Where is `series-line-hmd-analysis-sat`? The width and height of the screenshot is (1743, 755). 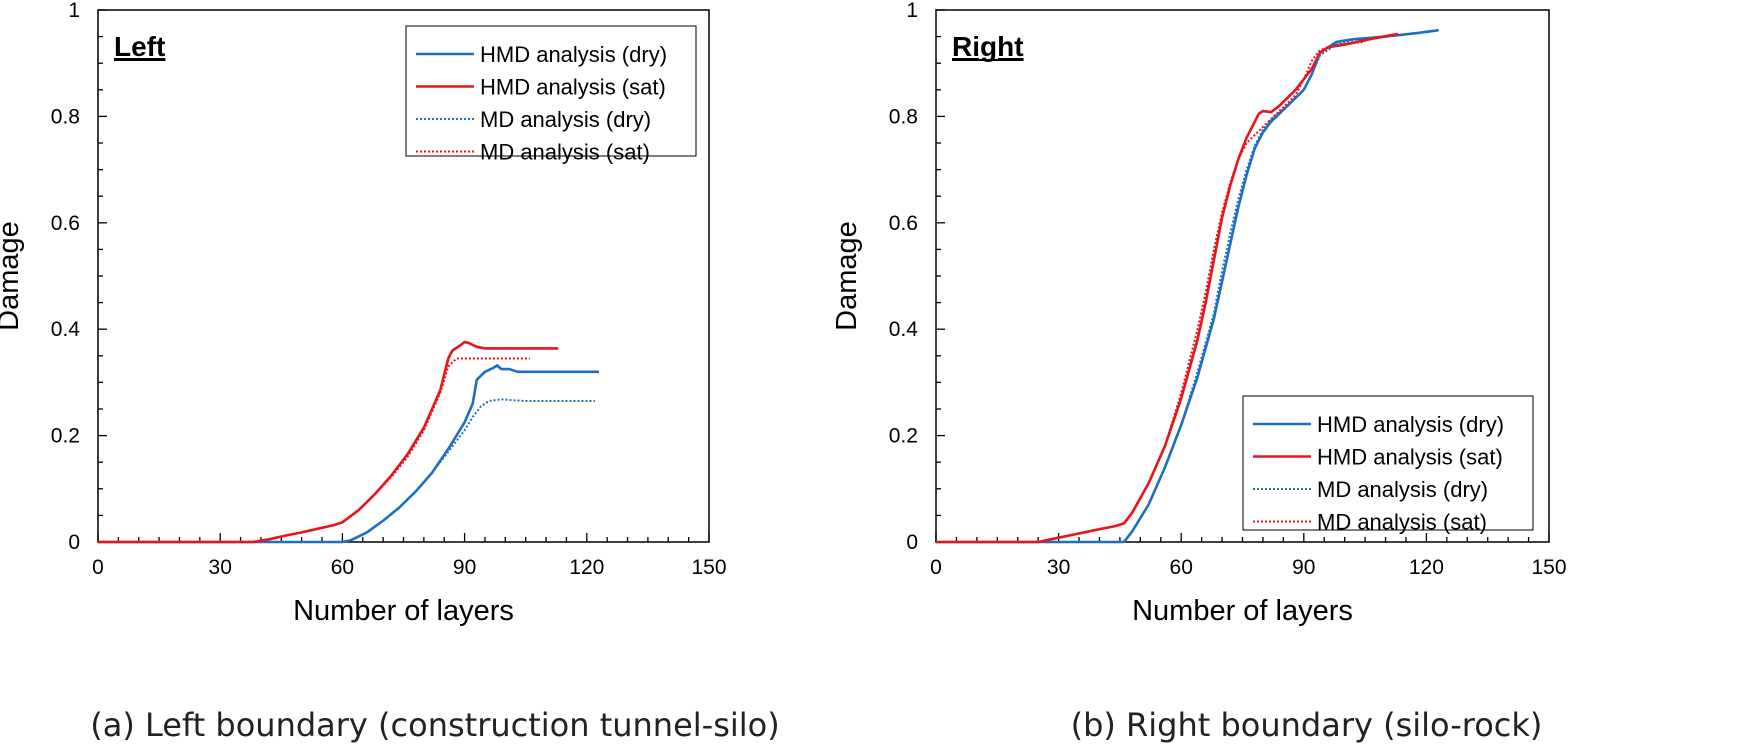 series-line-hmd-analysis-sat is located at coordinates (328, 442).